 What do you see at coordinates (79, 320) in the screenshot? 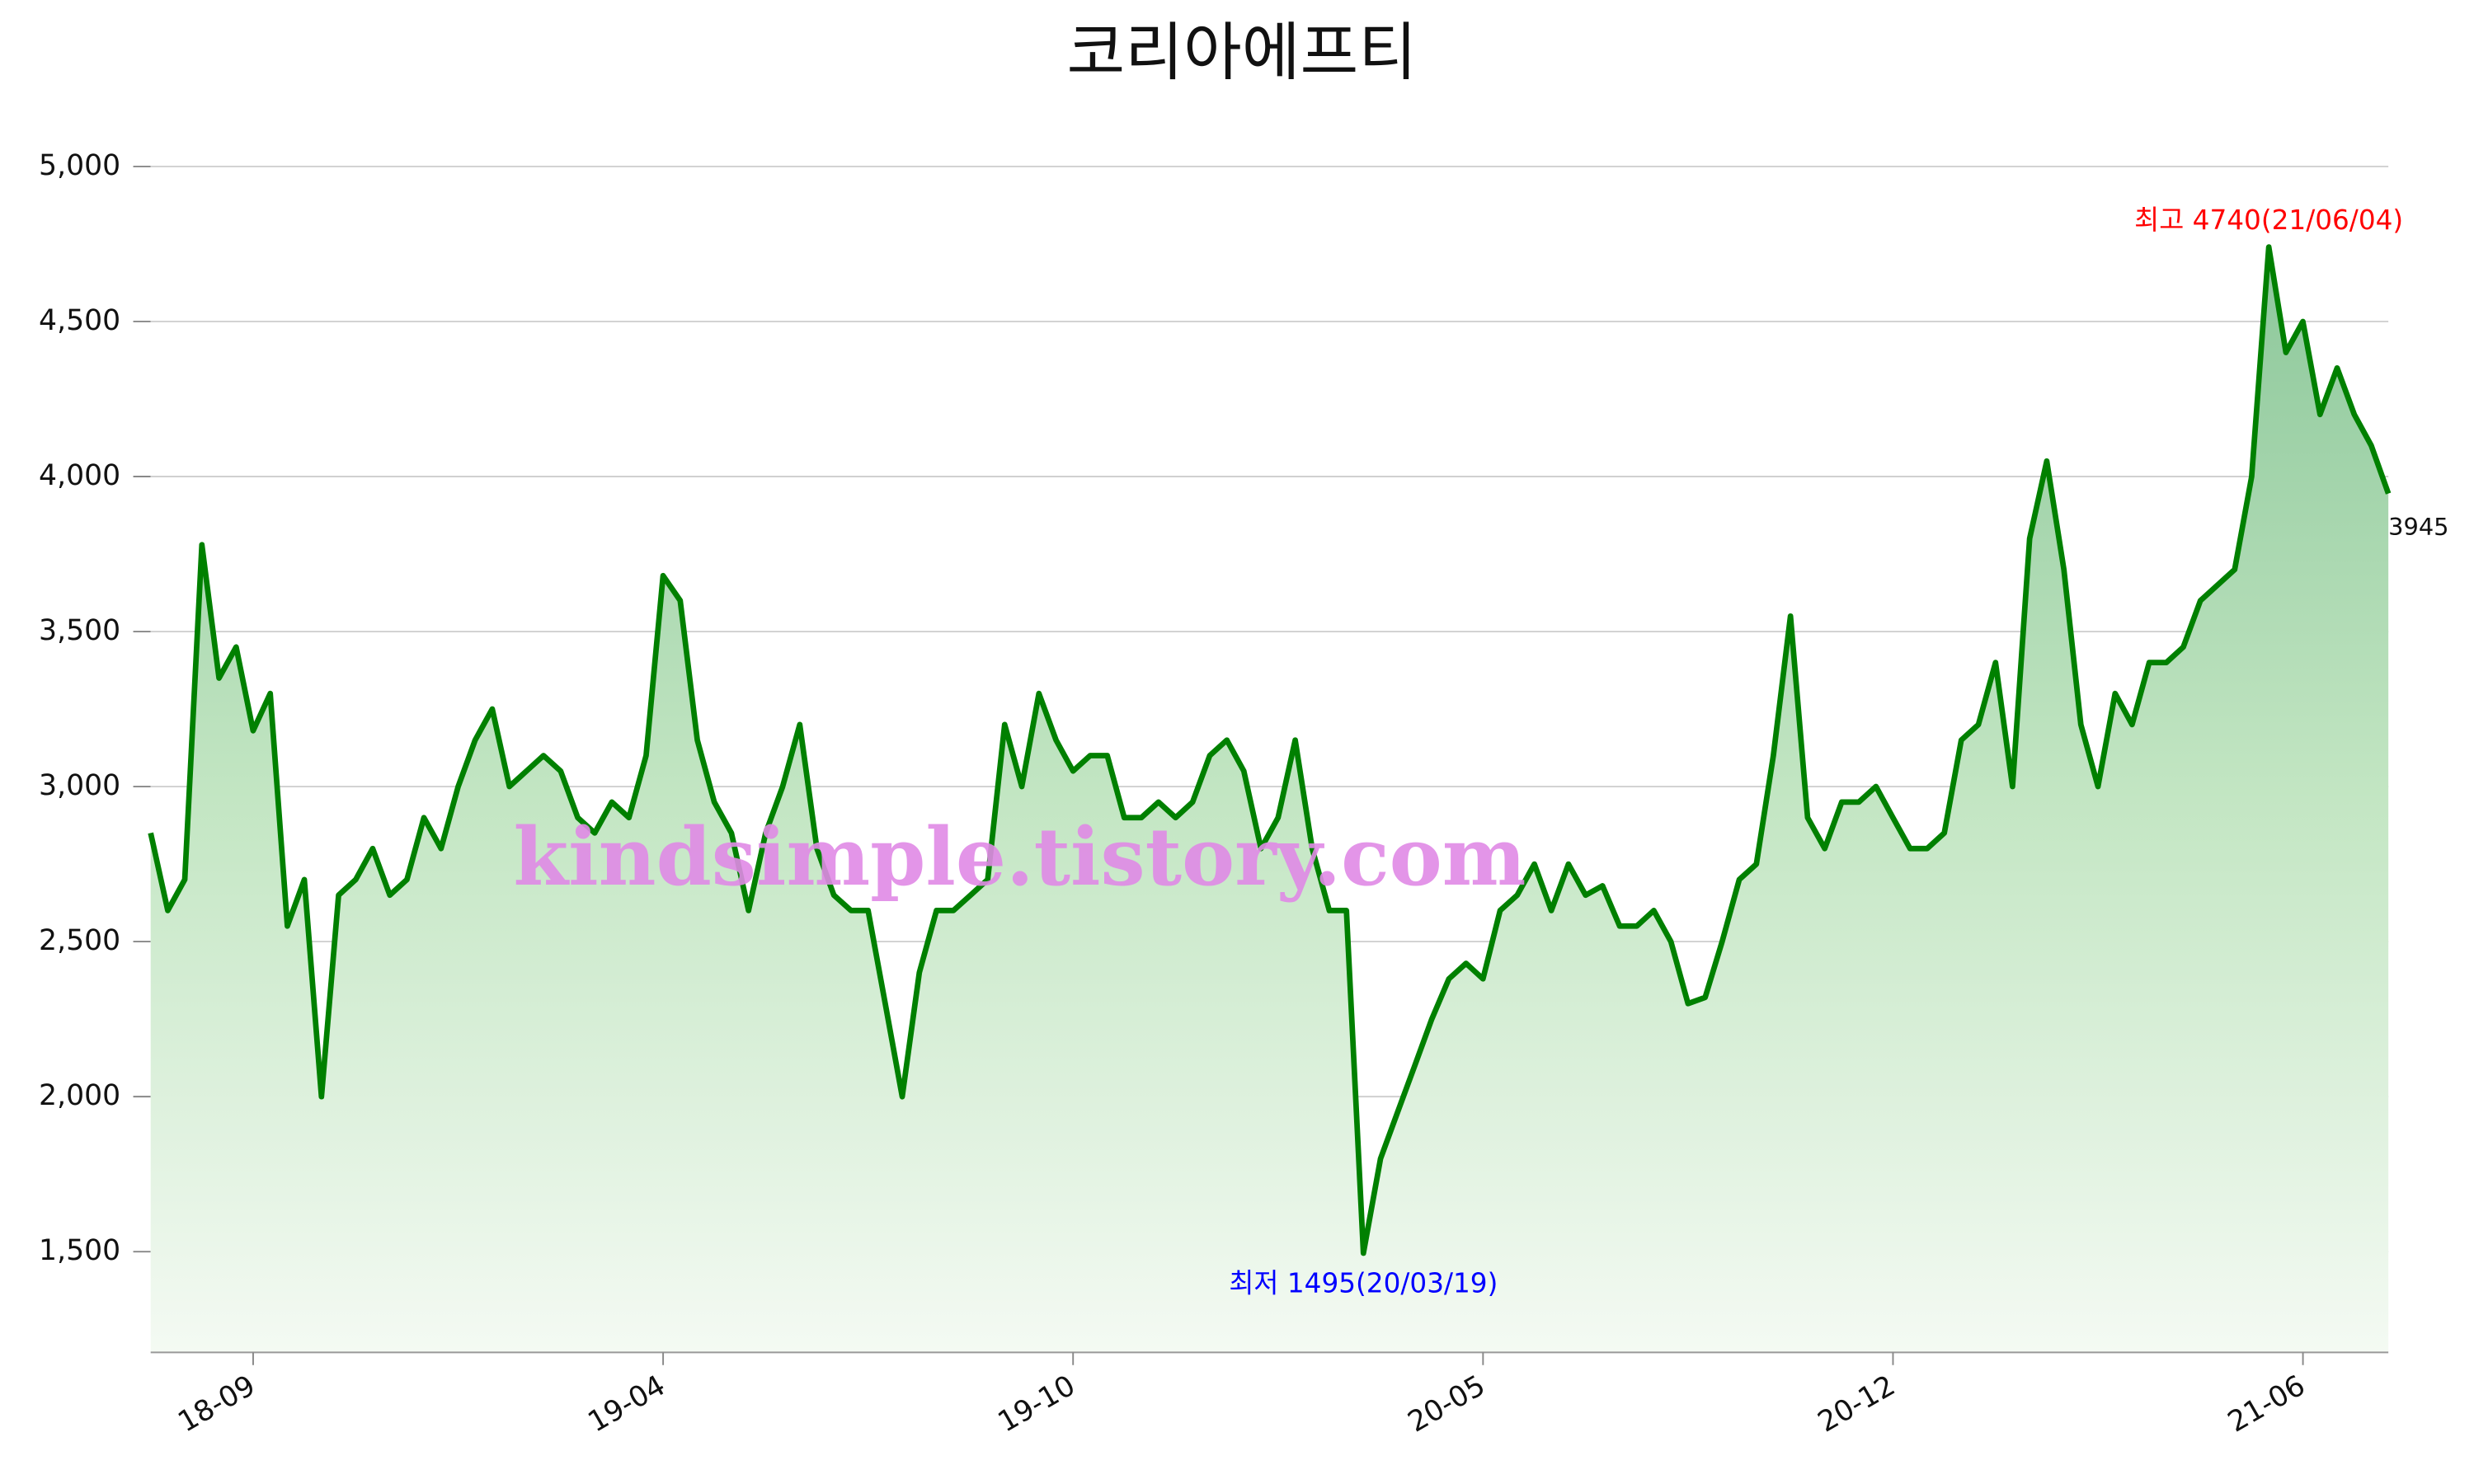
I see `y-tick-label: 4,500` at bounding box center [79, 320].